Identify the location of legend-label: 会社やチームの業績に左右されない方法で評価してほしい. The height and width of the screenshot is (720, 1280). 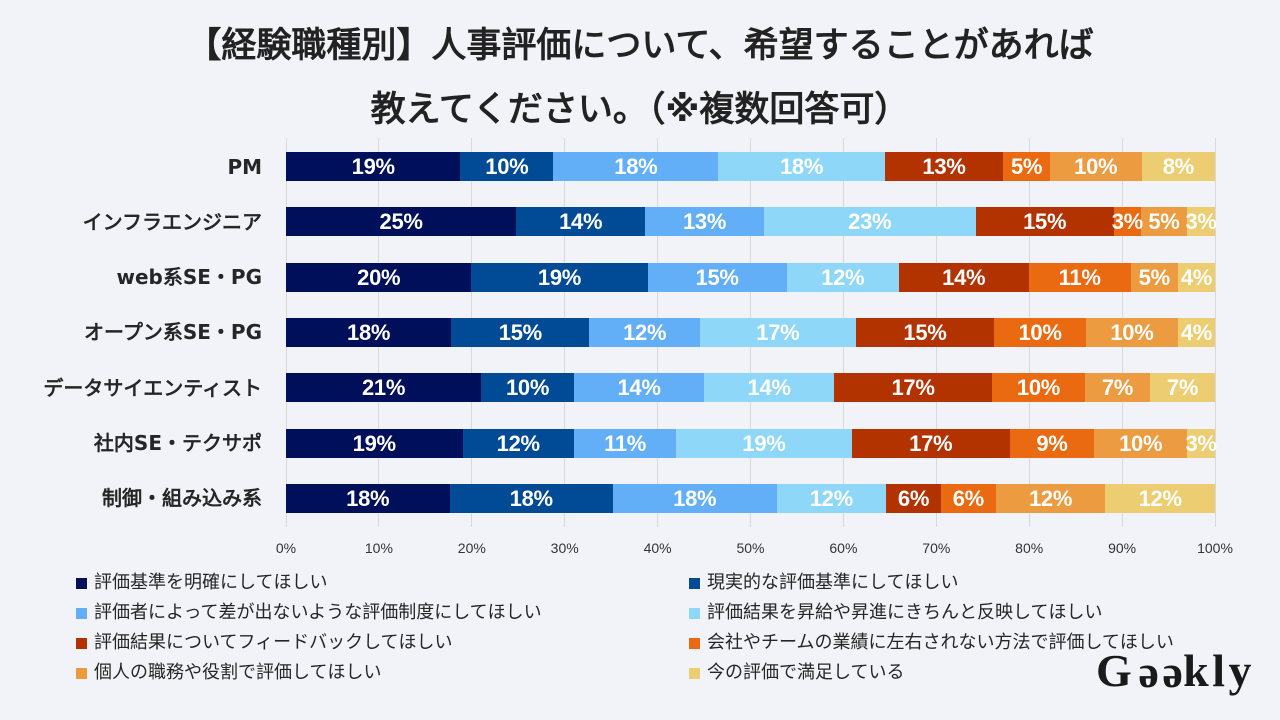
(940, 642).